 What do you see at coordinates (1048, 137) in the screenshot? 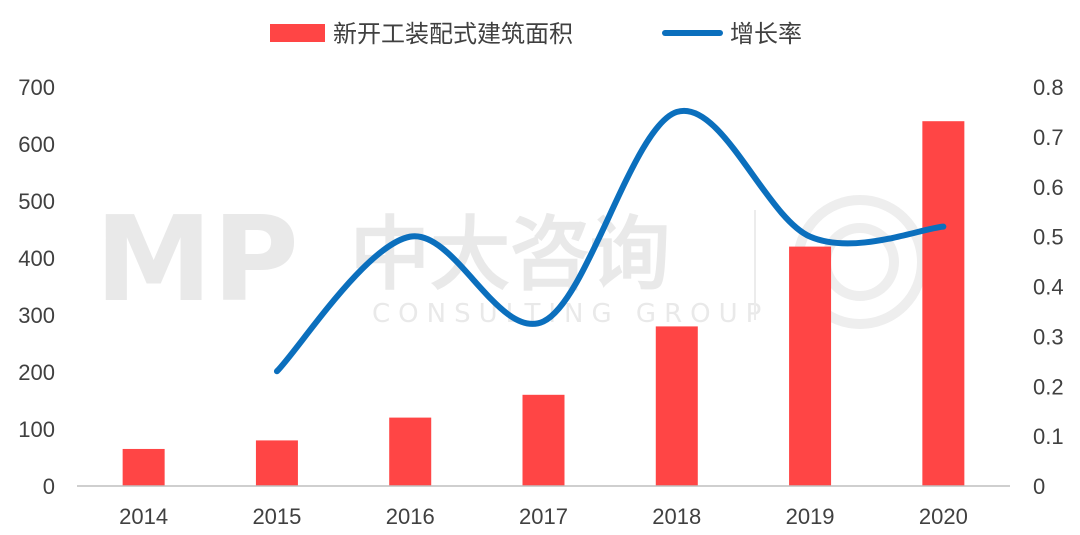
I see `right-y-tick-label: 0.7` at bounding box center [1048, 137].